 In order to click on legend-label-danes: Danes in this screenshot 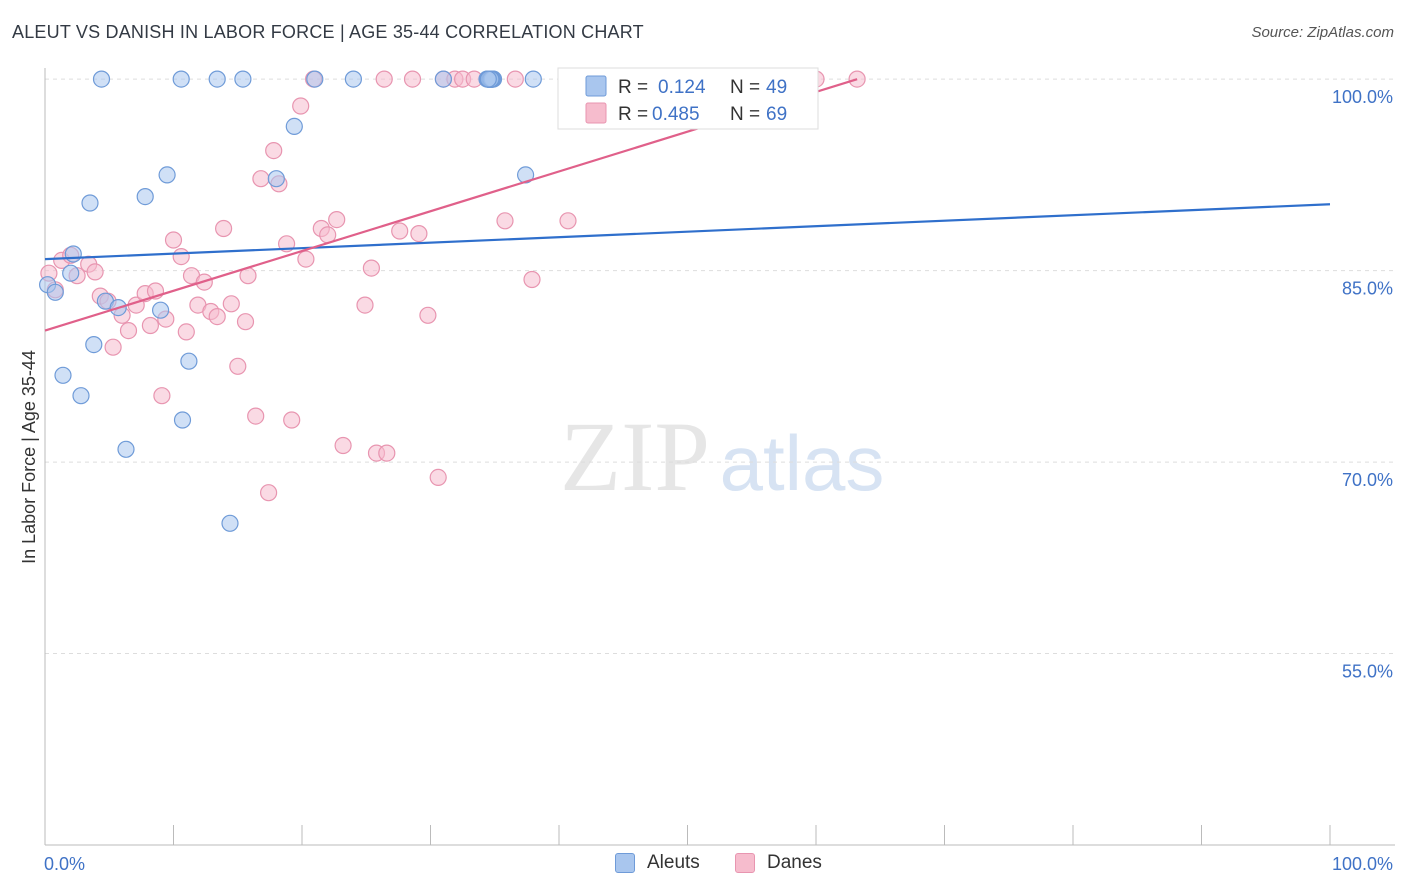, I will do `click(794, 862)`.